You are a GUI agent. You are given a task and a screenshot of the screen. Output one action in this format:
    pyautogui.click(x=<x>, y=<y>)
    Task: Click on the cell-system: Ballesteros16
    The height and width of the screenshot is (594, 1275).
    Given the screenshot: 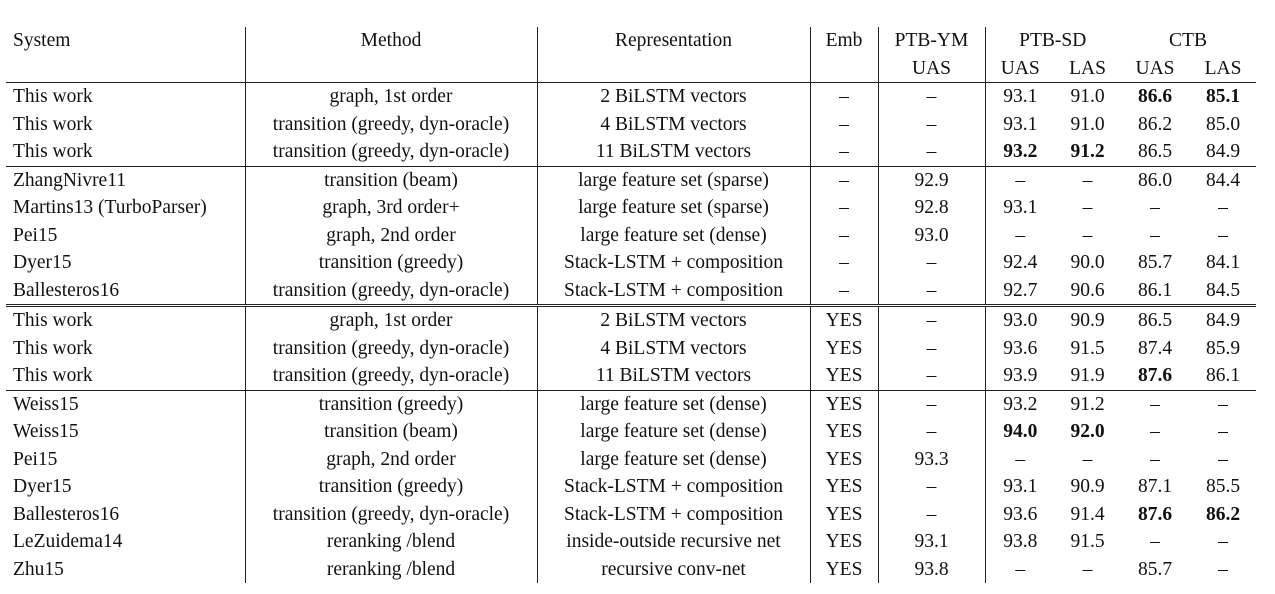 What is the action you would take?
    pyautogui.click(x=126, y=291)
    